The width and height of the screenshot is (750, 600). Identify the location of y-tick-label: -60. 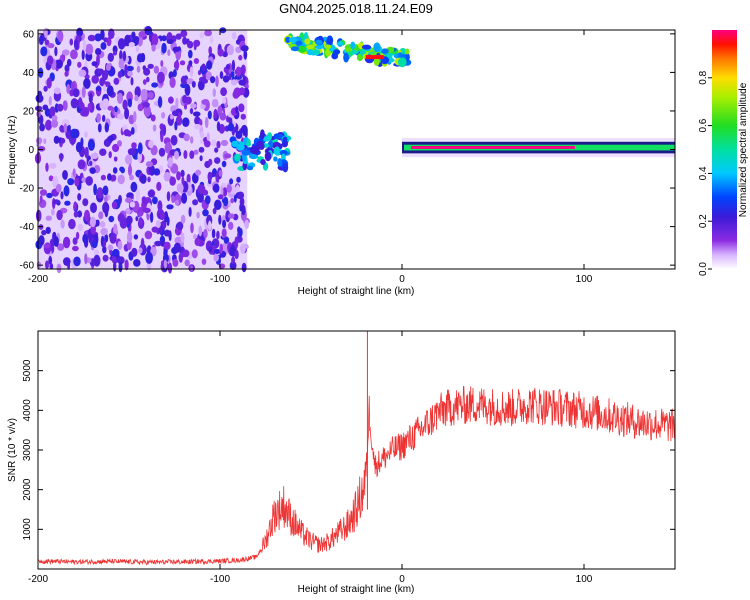
(27, 266).